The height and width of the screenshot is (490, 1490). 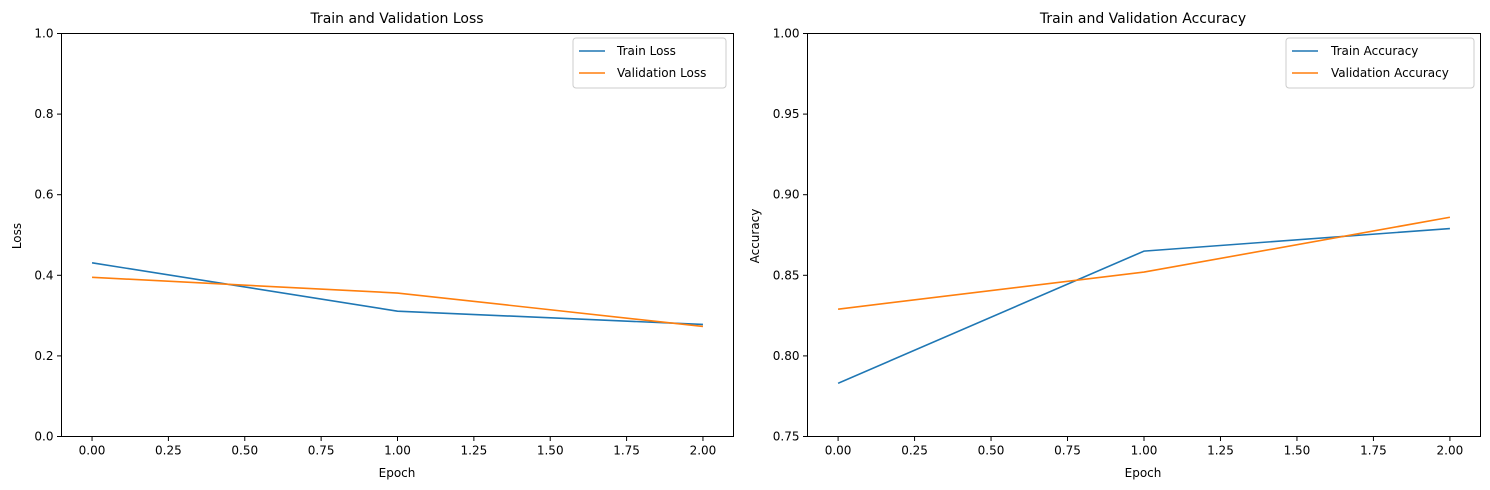 I want to click on loss-x-tick-label: 0.75, so click(x=321, y=451).